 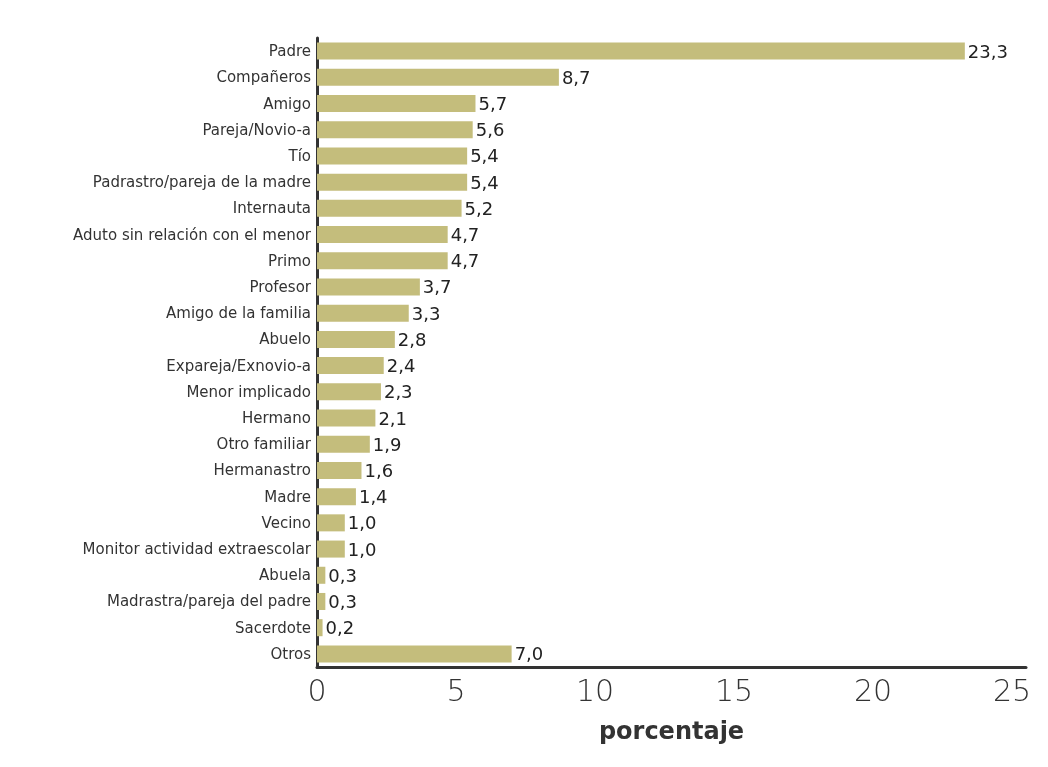 What do you see at coordinates (291, 653) in the screenshot?
I see `y-tick-label: Otros` at bounding box center [291, 653].